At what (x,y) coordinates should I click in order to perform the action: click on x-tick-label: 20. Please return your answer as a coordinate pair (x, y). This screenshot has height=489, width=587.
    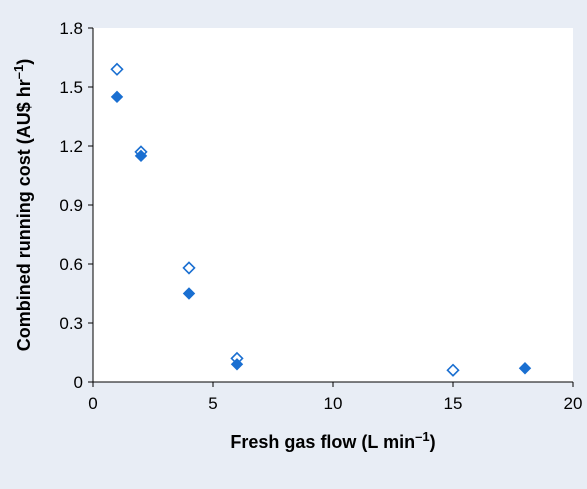
    Looking at the image, I should click on (573, 403).